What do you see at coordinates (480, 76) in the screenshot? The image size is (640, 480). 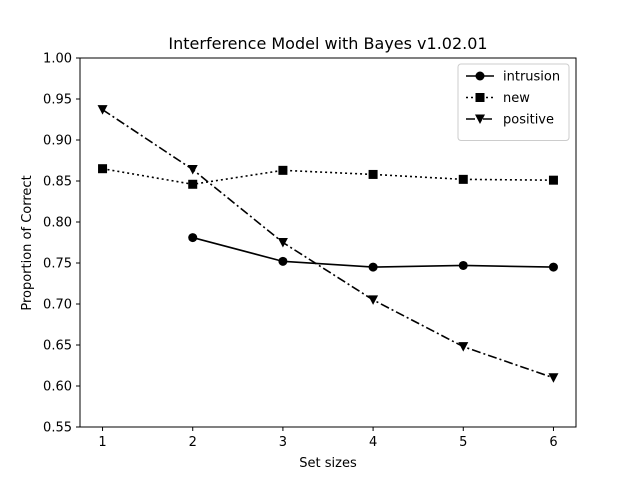 I see `legend-marker-intrusion` at bounding box center [480, 76].